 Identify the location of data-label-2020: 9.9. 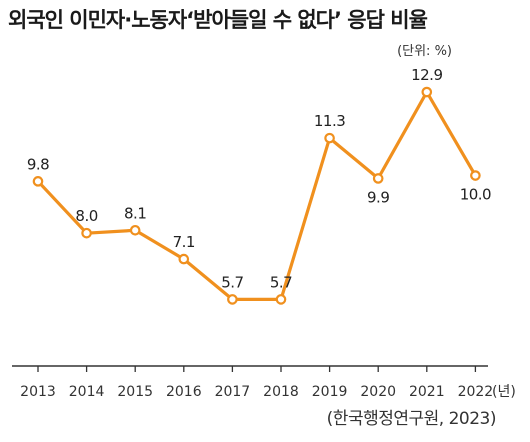
(378, 197).